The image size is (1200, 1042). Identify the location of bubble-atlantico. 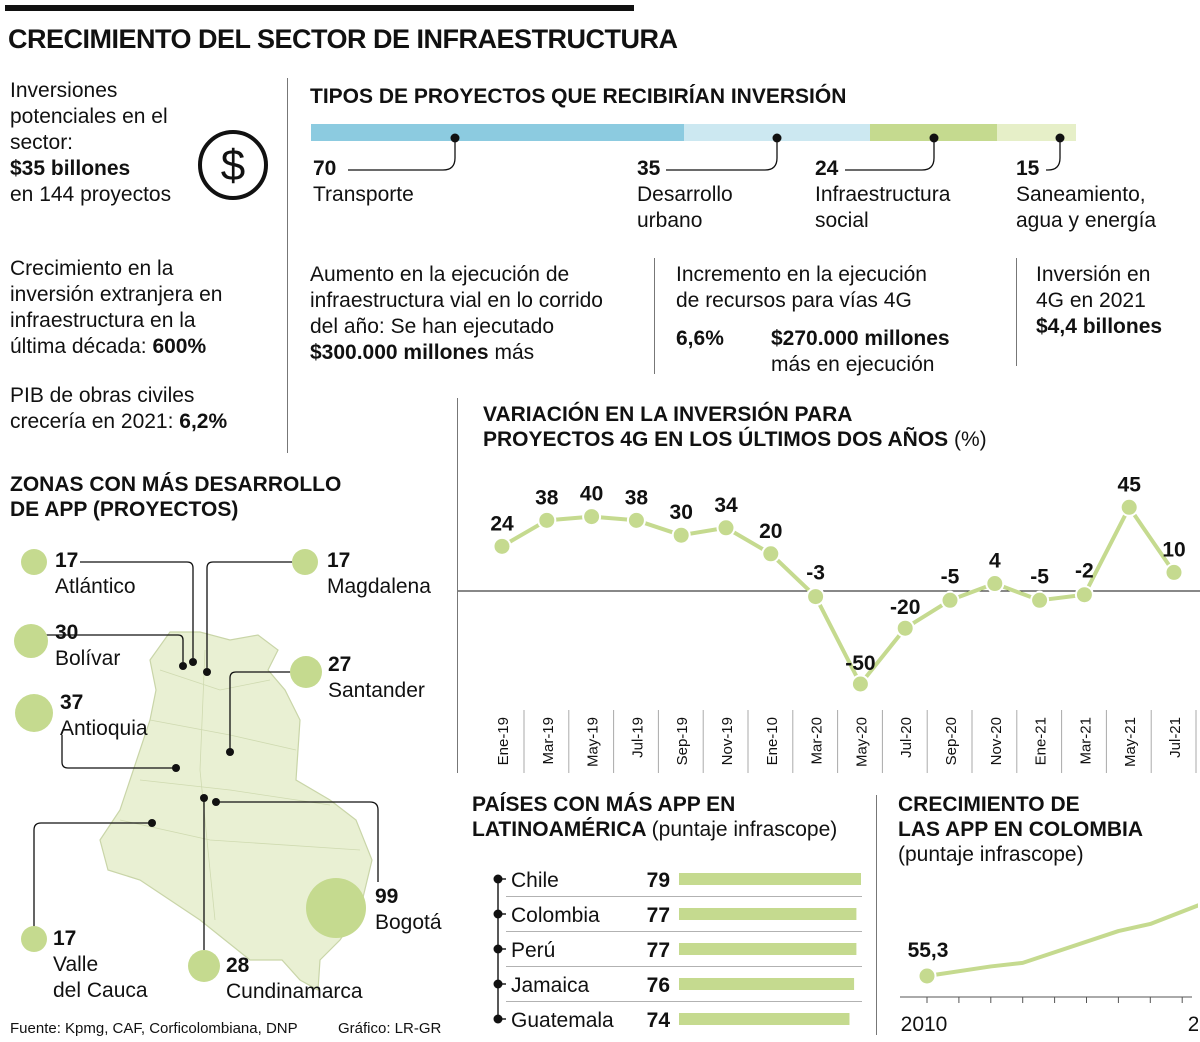
(34, 562).